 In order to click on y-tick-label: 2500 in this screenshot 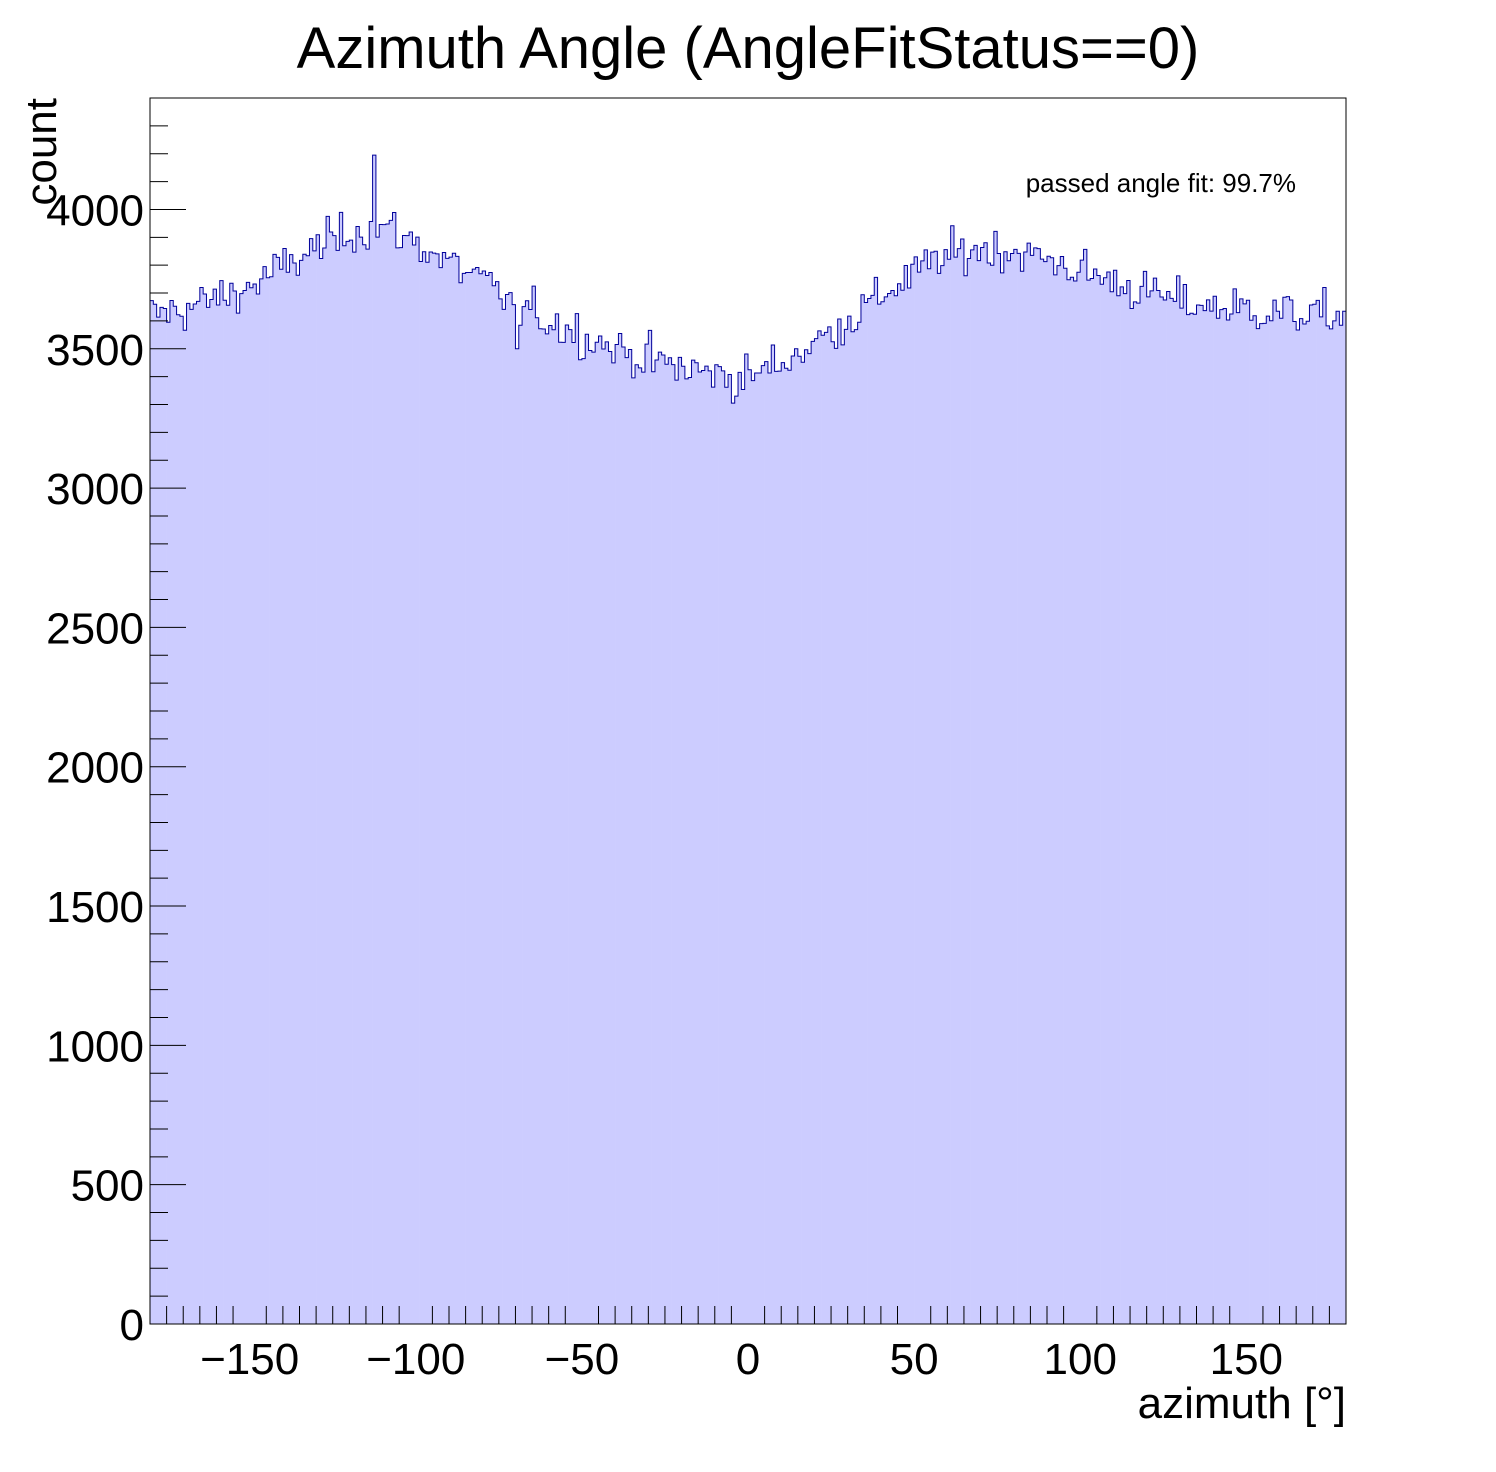, I will do `click(95, 628)`.